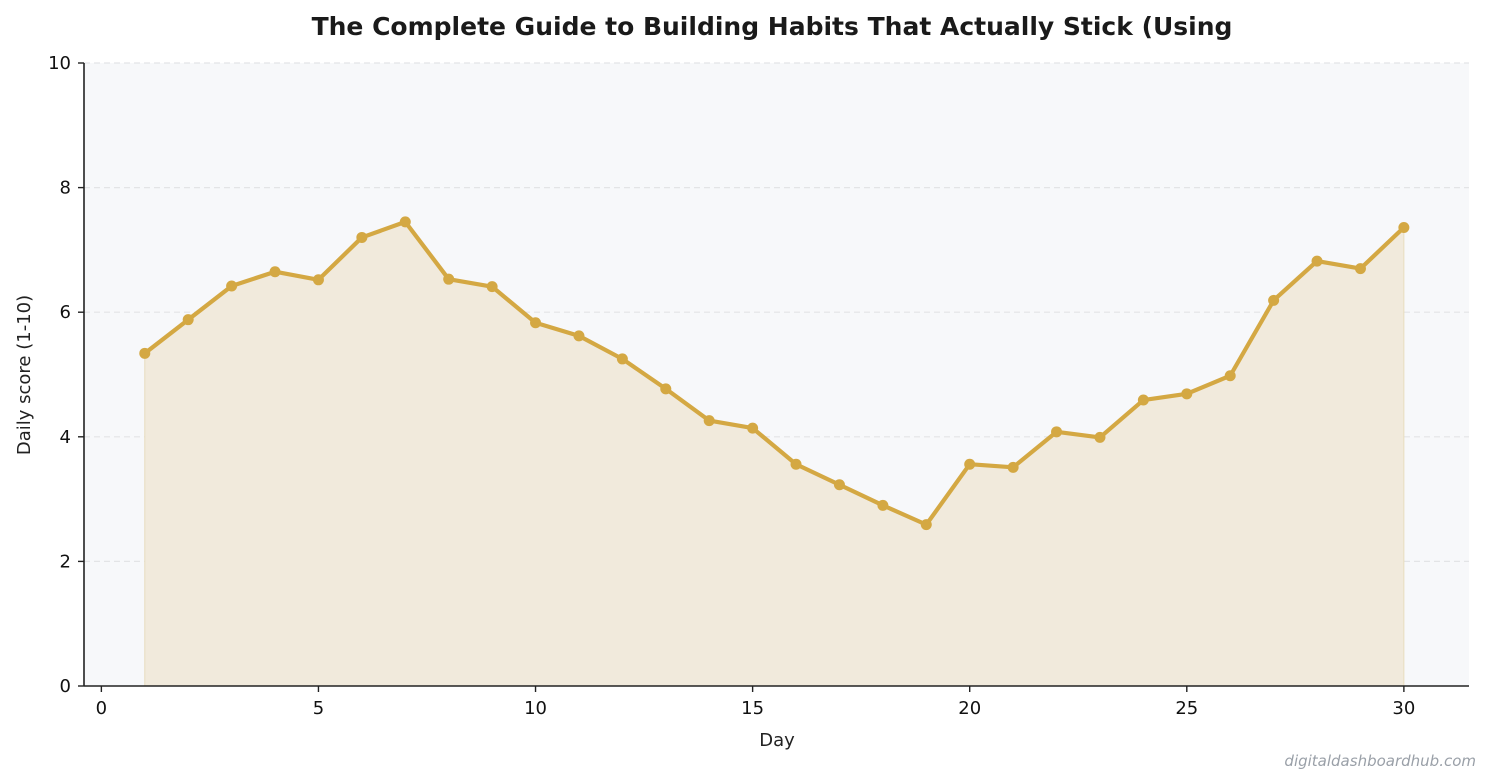 The width and height of the screenshot is (1492, 783). Describe the element at coordinates (1186, 708) in the screenshot. I see `x-tick-label: 25` at that location.